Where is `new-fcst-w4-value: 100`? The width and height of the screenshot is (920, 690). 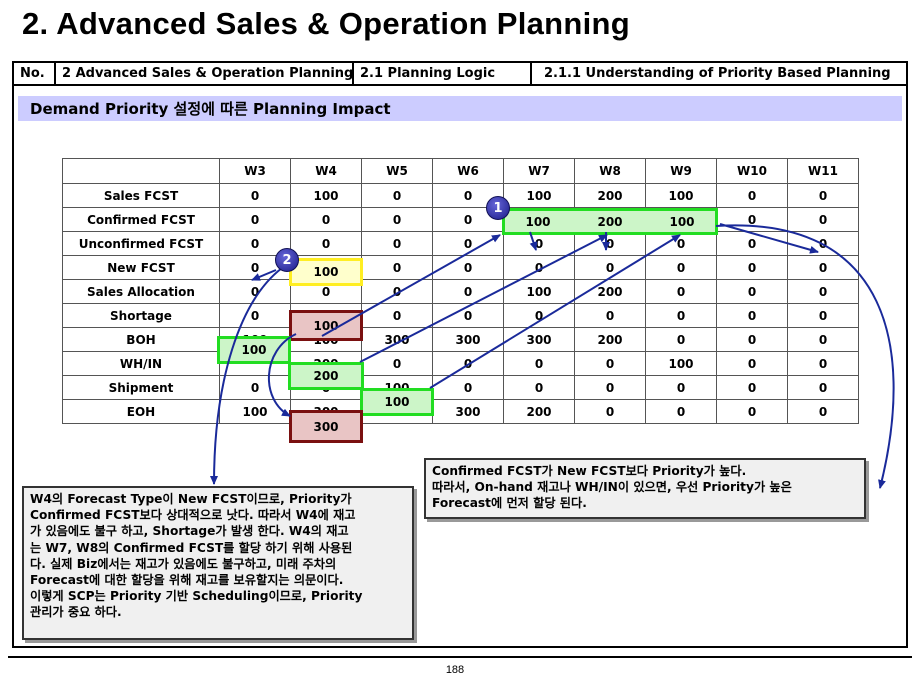
new-fcst-w4-value: 100 is located at coordinates (326, 272).